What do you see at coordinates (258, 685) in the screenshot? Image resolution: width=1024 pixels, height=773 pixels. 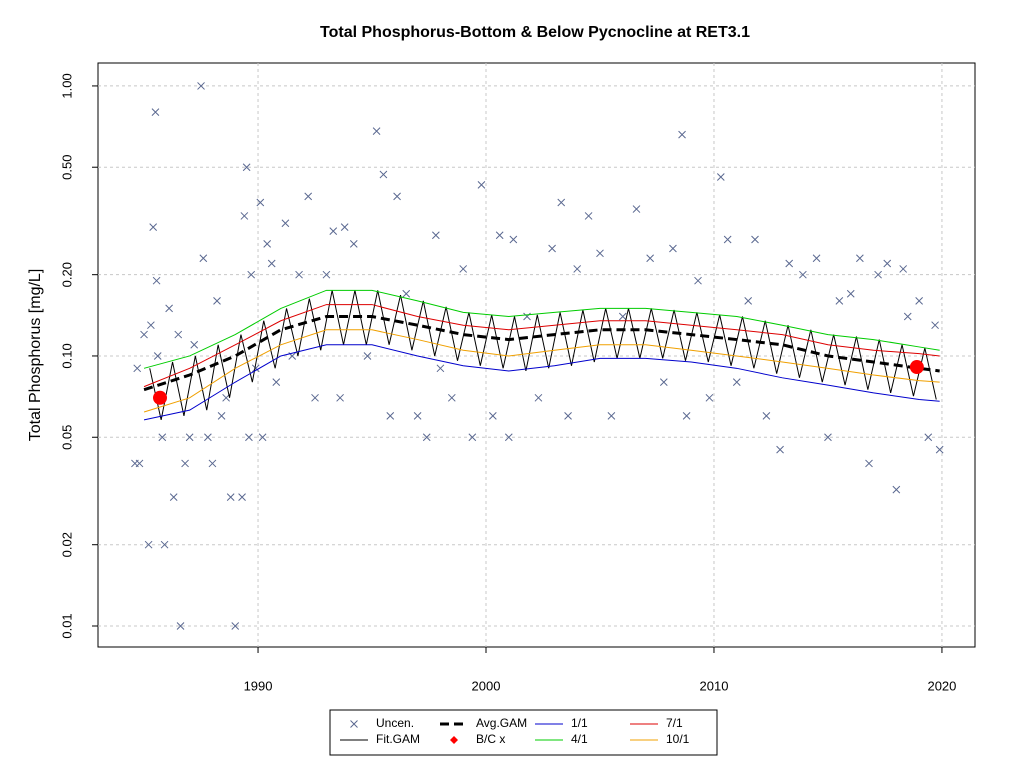 I see `x-tick-label: 1990` at bounding box center [258, 685].